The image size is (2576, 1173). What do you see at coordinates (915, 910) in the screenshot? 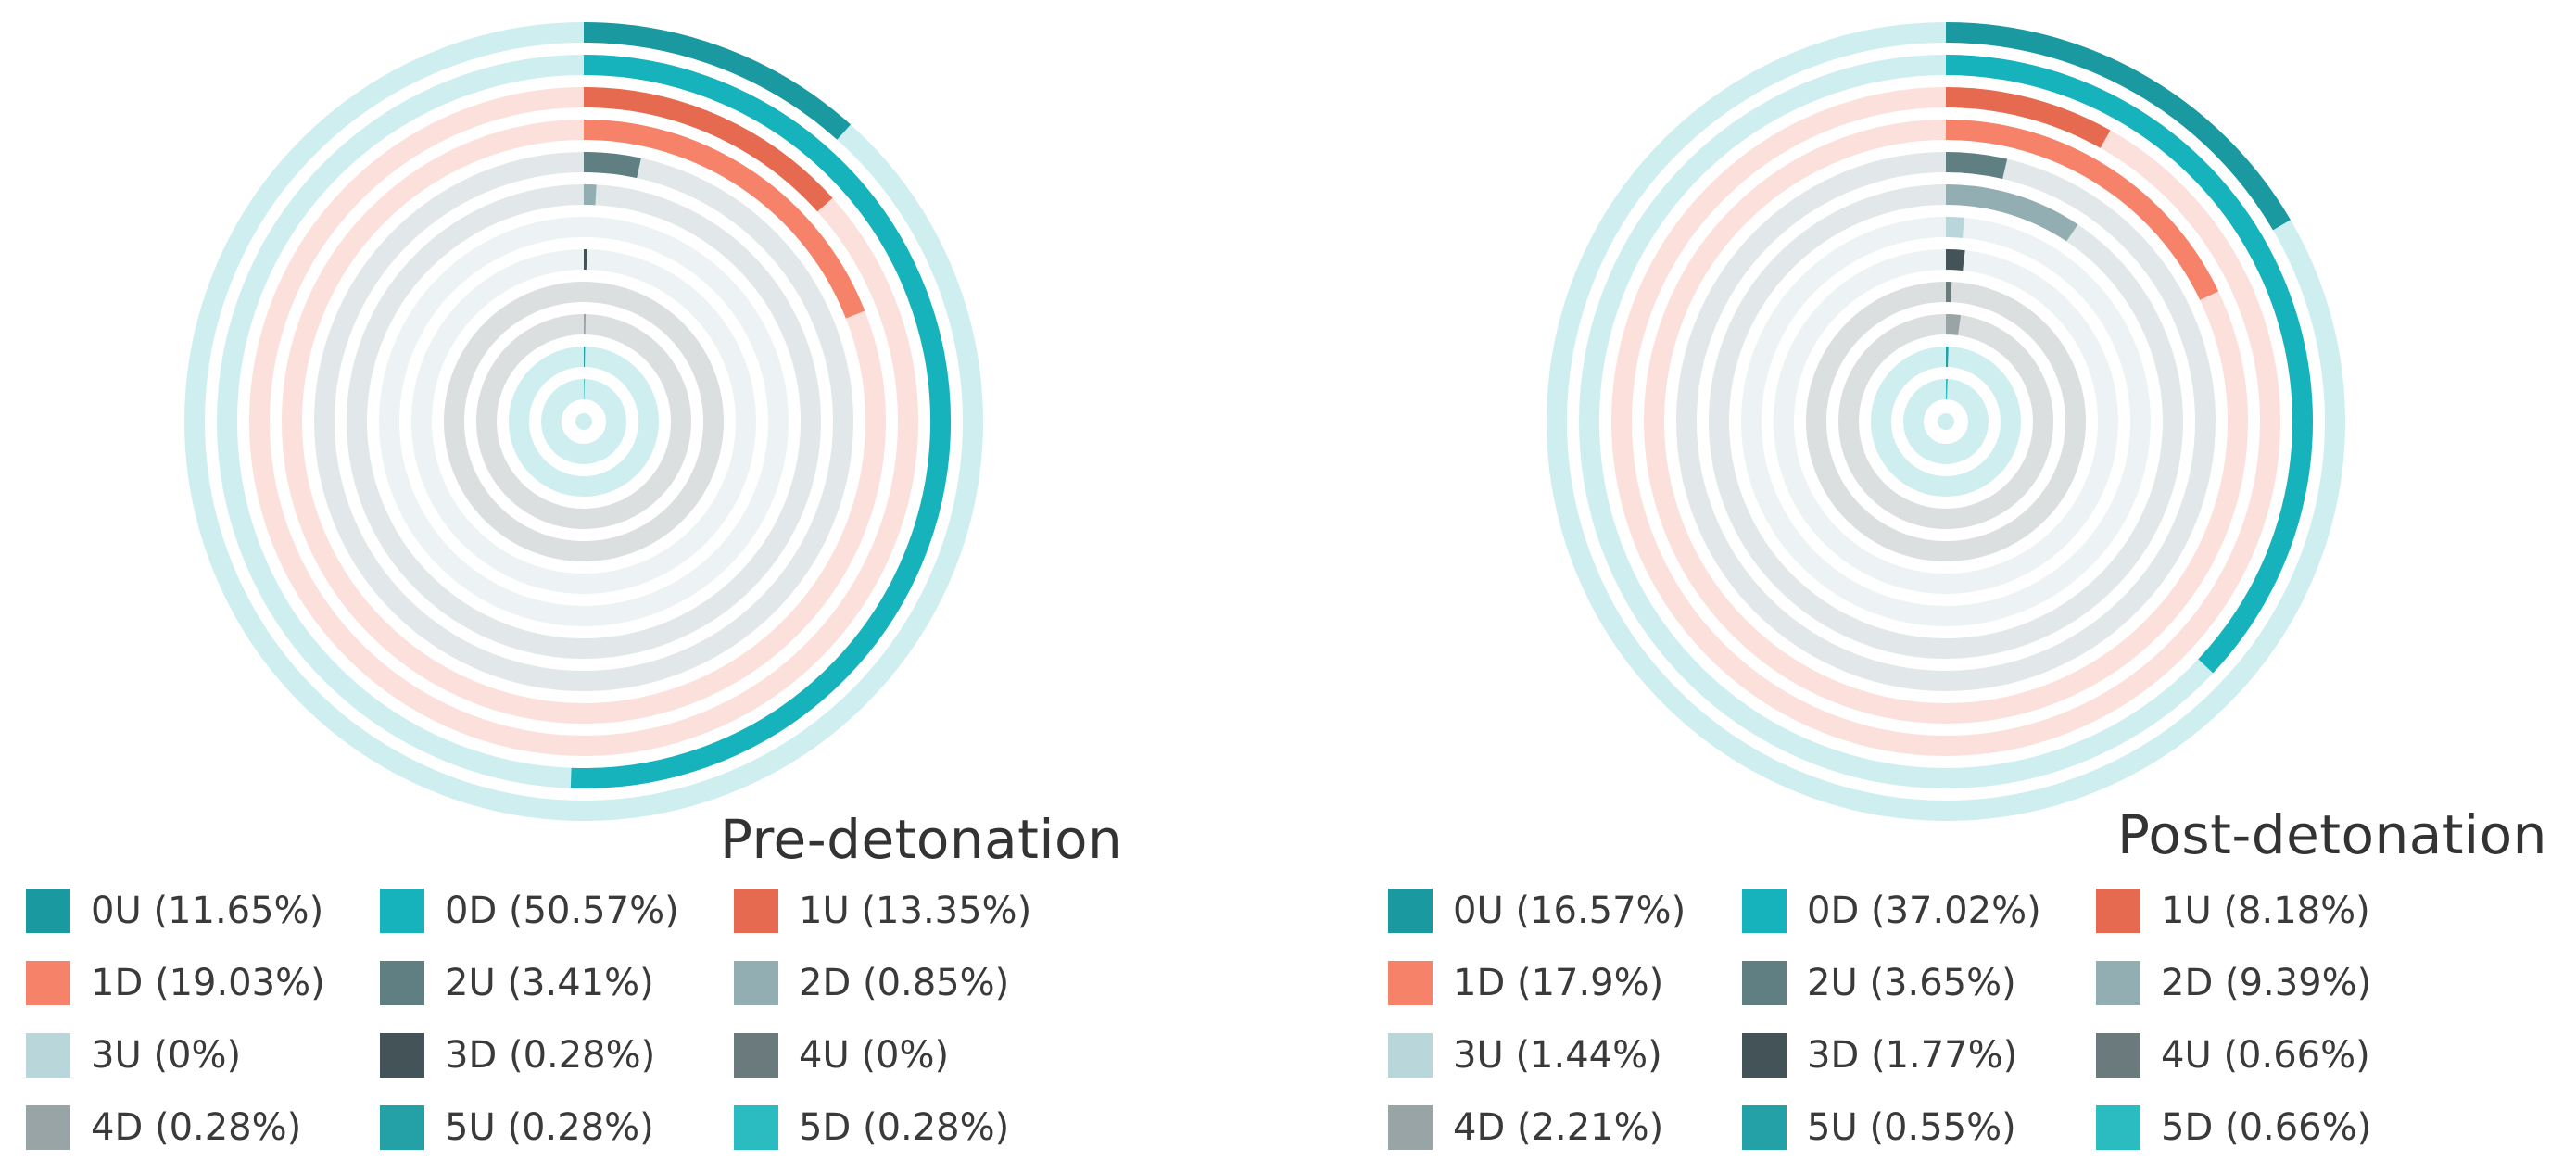
I see `pre-legend-label-1u: 1U (13.35%)` at bounding box center [915, 910].